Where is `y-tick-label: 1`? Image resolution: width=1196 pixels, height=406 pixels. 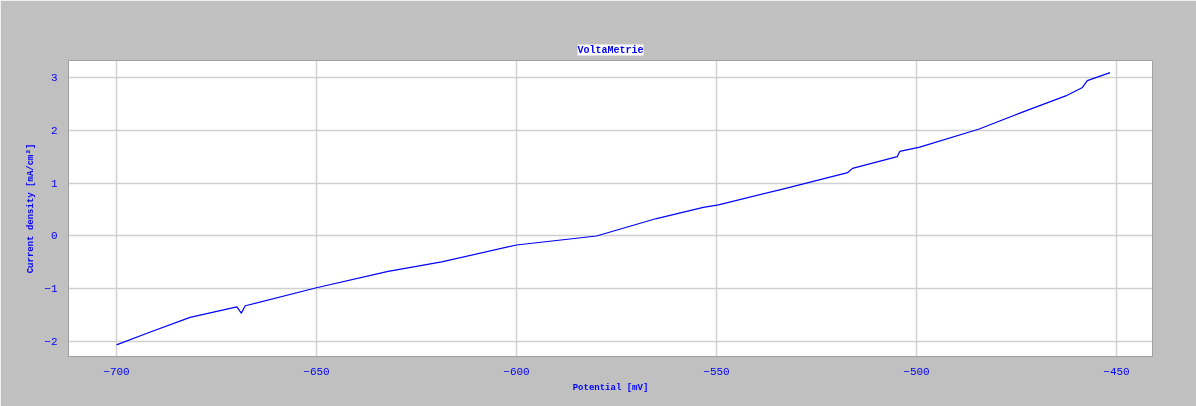
y-tick-label: 1 is located at coordinates (54, 183).